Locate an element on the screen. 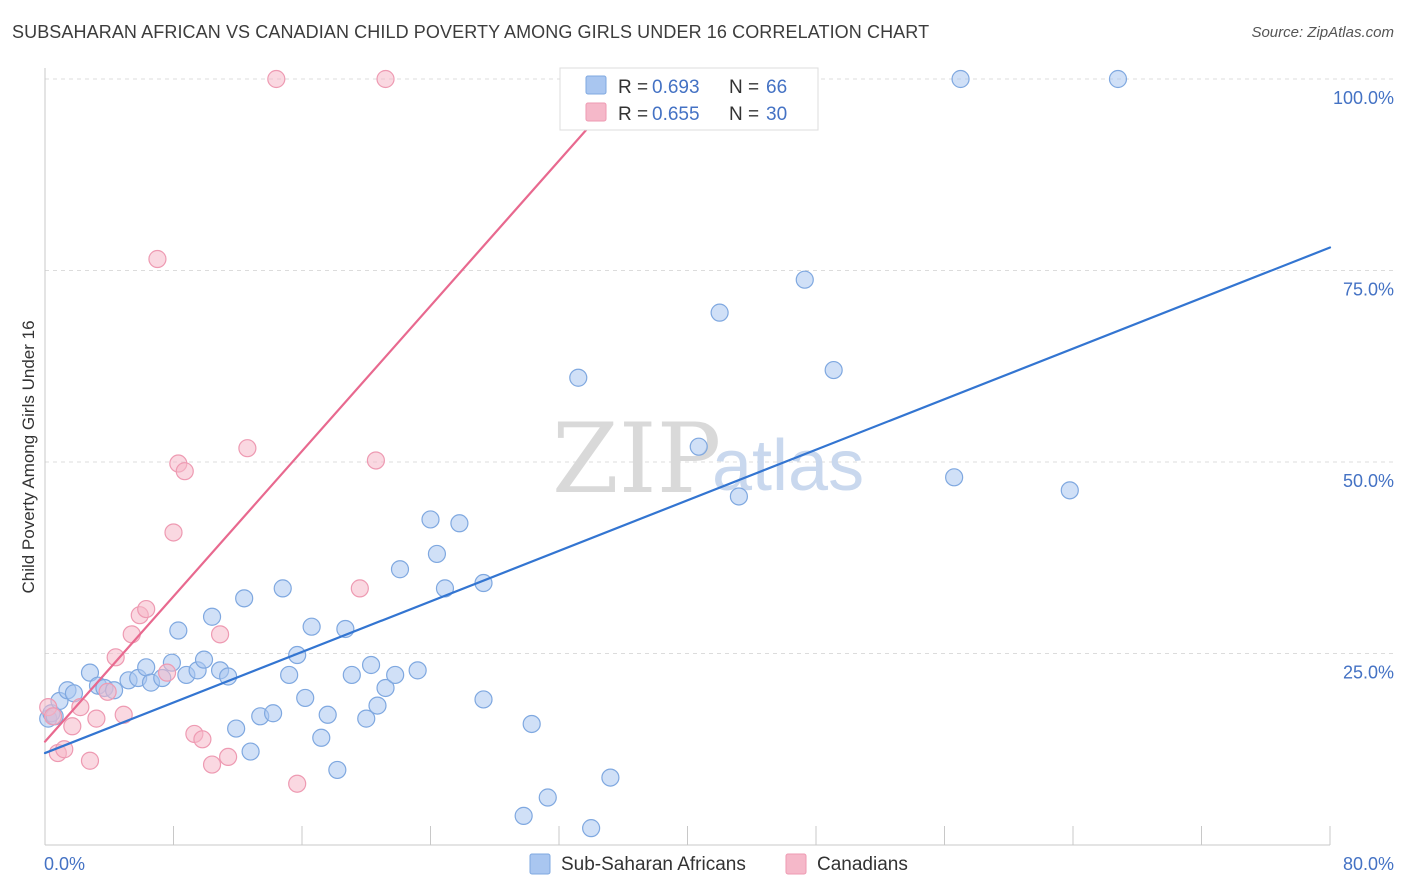 This screenshot has height=892, width=1406. x-tick-label-0: 0.0% is located at coordinates (64, 864).